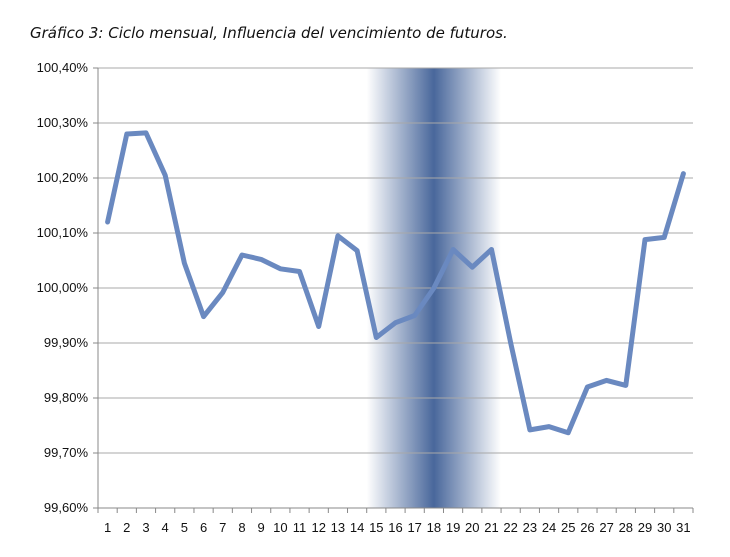 Image resolution: width=730 pixels, height=557 pixels. What do you see at coordinates (626, 527) in the screenshot?
I see `x-tick-label: 28` at bounding box center [626, 527].